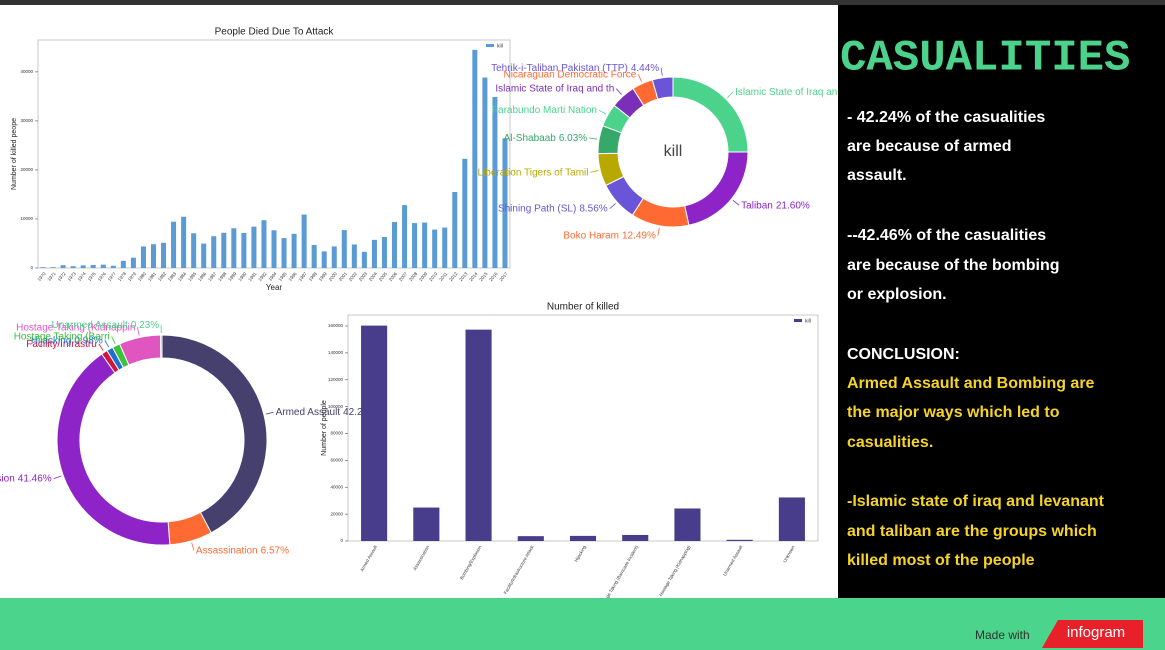 The height and width of the screenshot is (650, 1165). What do you see at coordinates (757, 205) in the screenshot?
I see `segment-name: Taliban` at bounding box center [757, 205].